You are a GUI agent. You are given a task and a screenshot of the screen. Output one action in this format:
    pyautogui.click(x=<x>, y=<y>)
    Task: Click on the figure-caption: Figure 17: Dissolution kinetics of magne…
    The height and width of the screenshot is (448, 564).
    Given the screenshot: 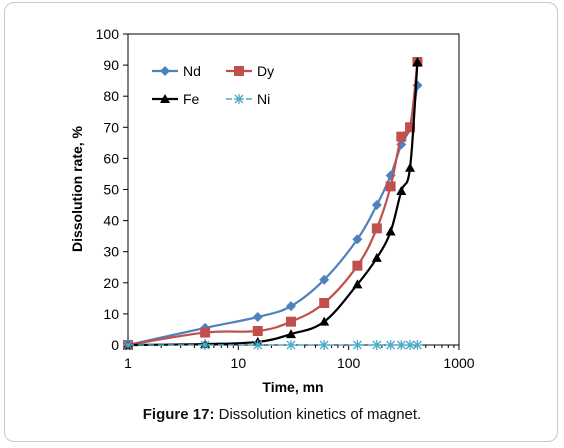 What is the action you would take?
    pyautogui.click(x=282, y=414)
    